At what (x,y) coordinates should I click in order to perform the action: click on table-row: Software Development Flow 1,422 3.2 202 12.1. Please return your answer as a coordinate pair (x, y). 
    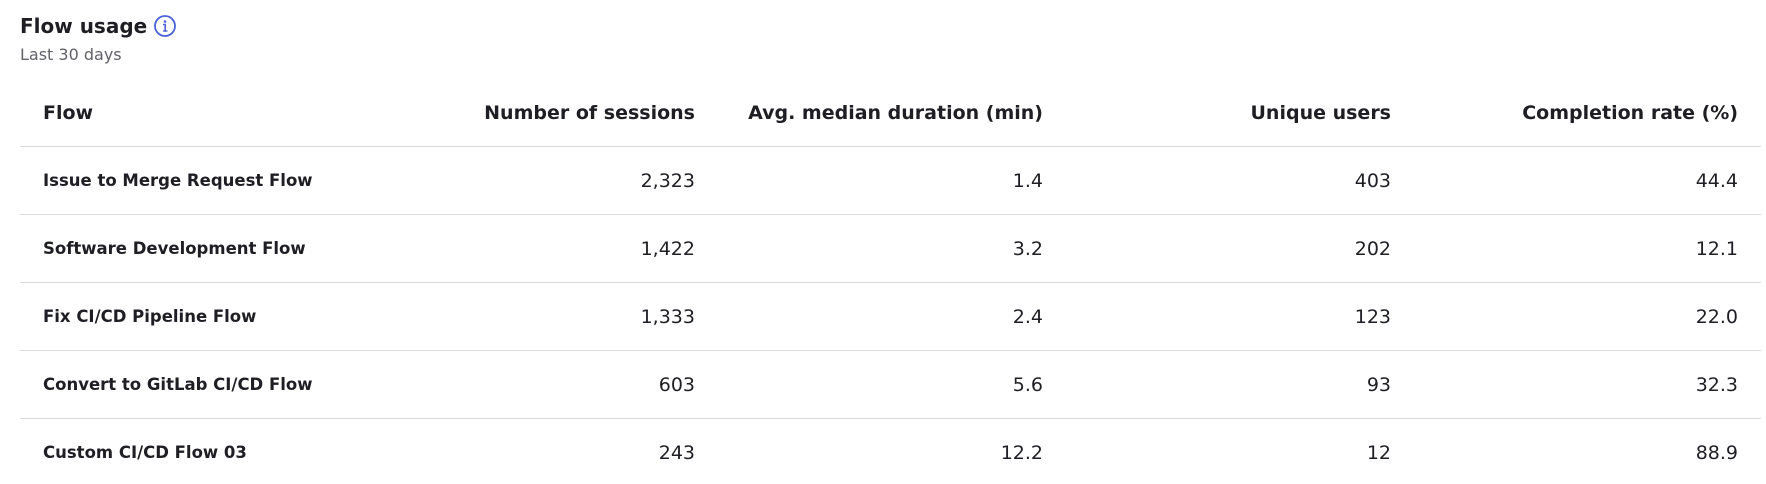
    Looking at the image, I should click on (890, 249).